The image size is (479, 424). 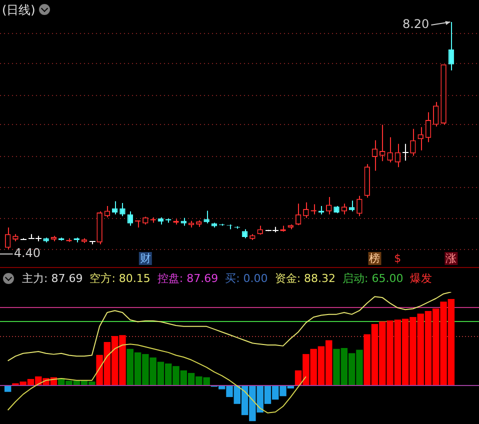 I want to click on text: 买: 0.00, so click(x=246, y=278).